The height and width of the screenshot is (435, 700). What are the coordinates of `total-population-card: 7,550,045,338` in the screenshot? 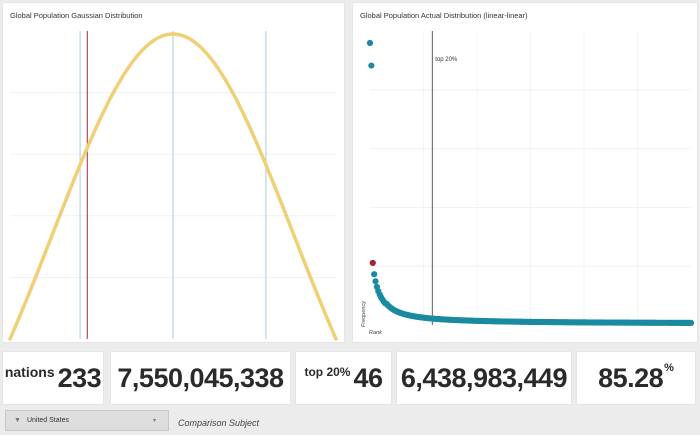 It's located at (200, 378).